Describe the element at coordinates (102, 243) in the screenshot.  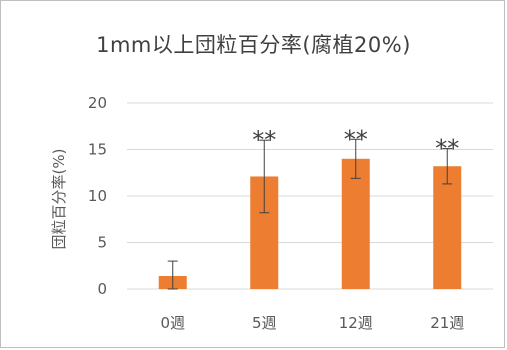
I see `y-tick-label: 5` at that location.